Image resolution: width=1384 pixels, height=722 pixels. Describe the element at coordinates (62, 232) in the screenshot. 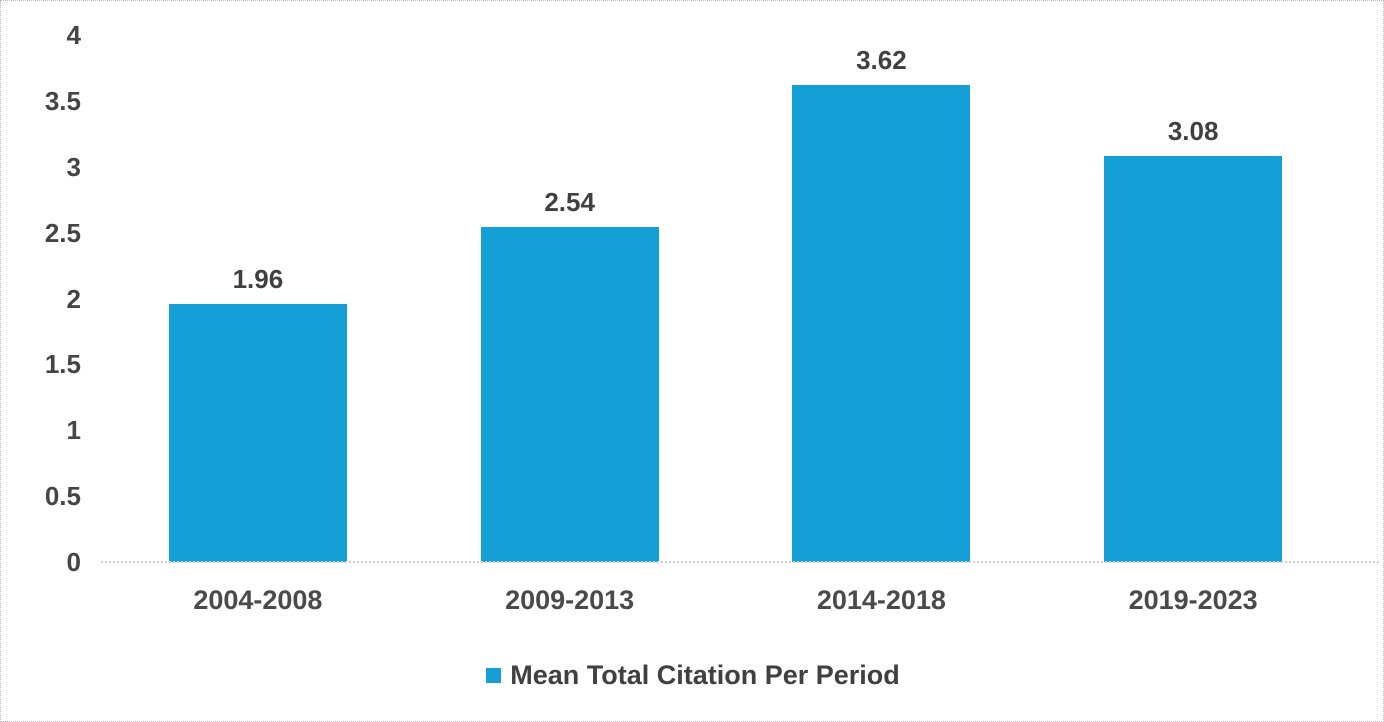

I see `y-axis-tick-label: 2.5` at that location.